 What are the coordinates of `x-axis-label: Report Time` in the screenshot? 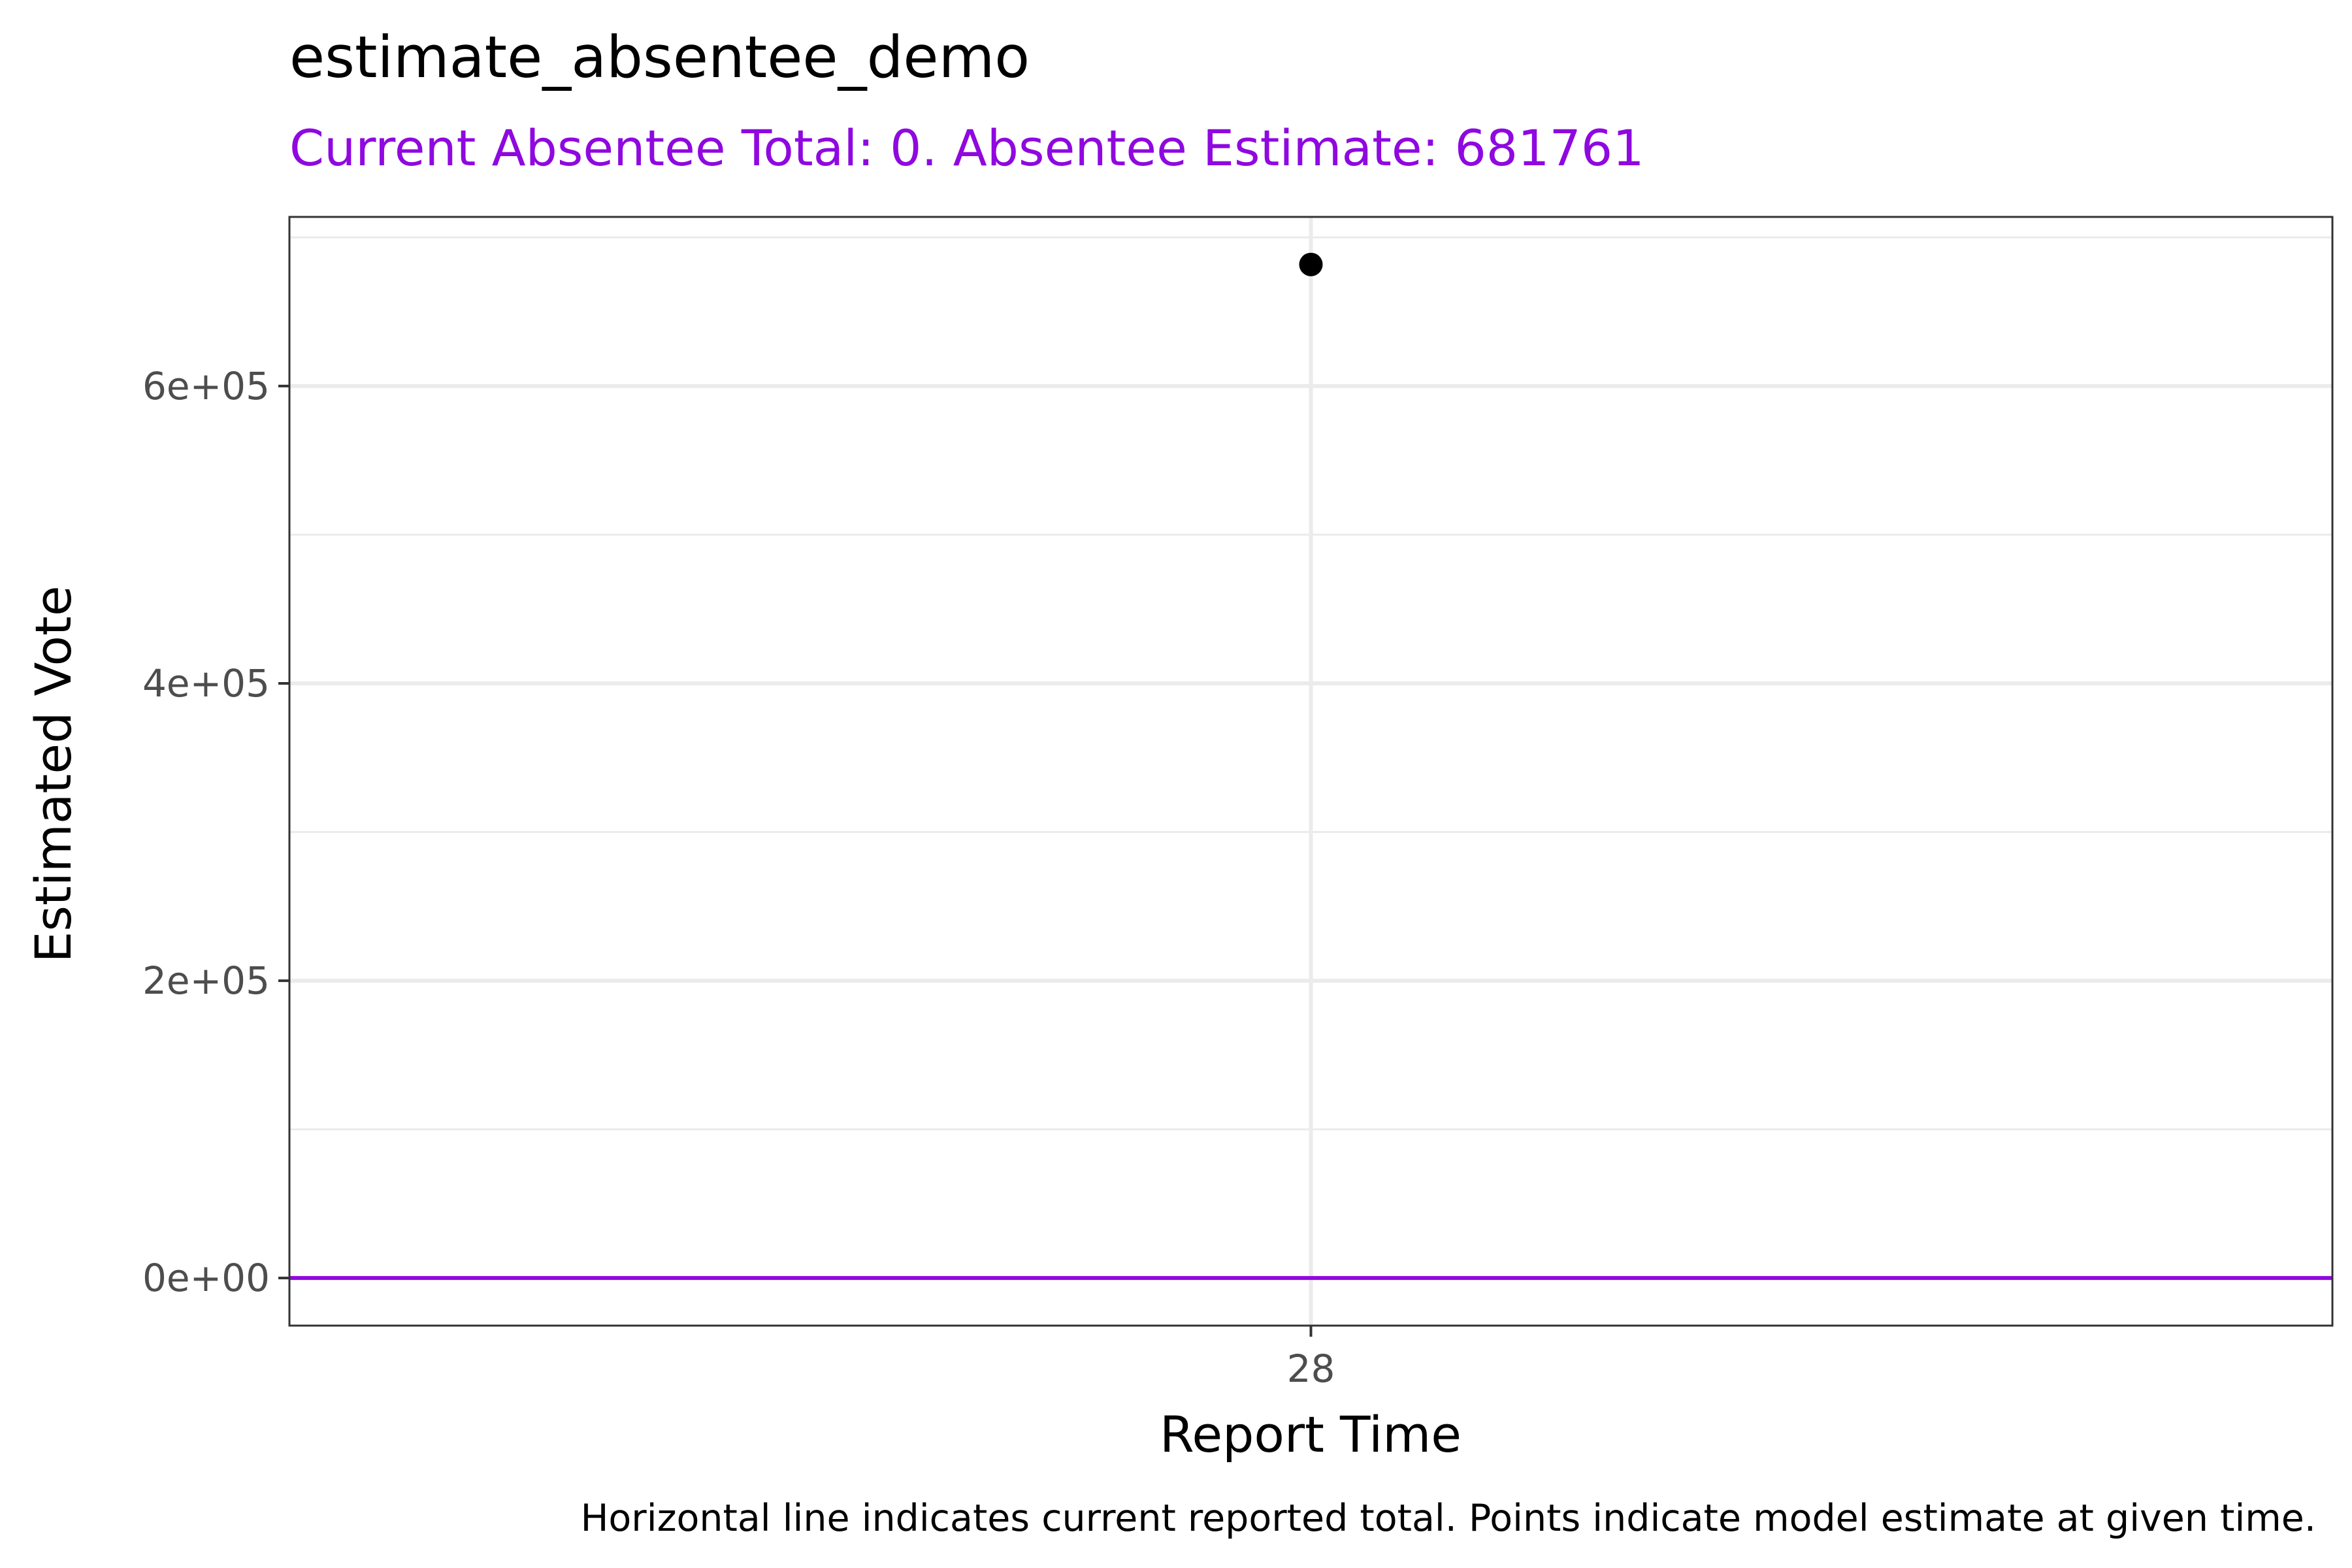 It's located at (1311, 1434).